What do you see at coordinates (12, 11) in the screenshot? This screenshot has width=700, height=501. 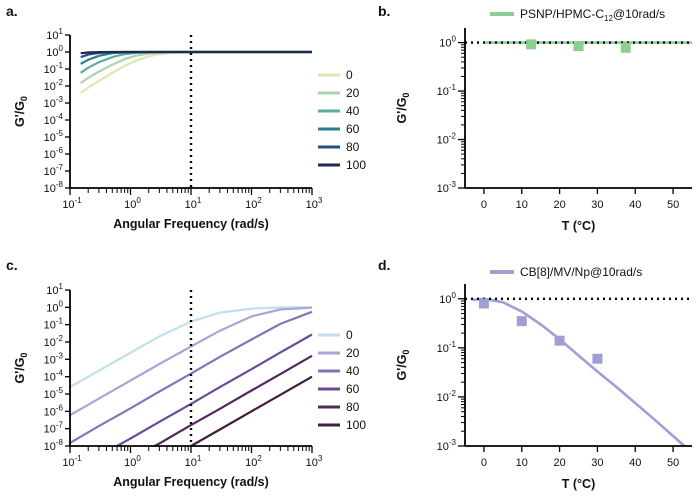 I see `panel-label: a.` at bounding box center [12, 11].